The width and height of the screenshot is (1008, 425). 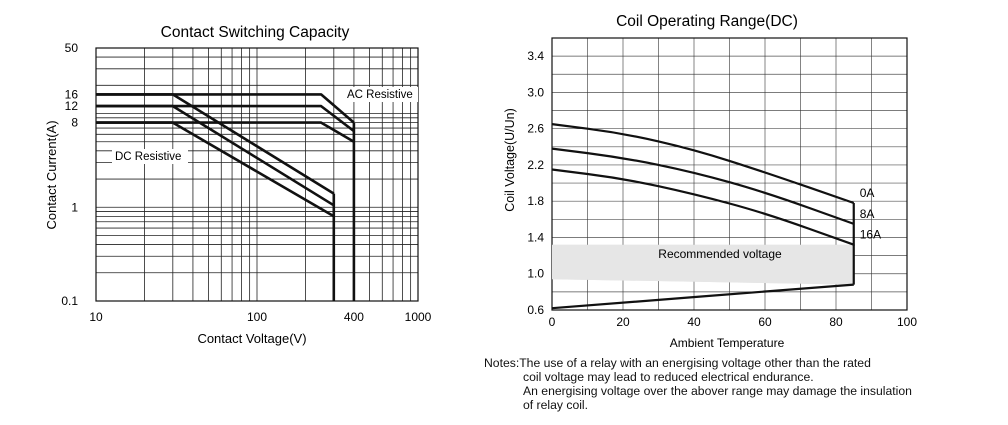 I want to click on x-tick-label: 80, so click(x=836, y=322).